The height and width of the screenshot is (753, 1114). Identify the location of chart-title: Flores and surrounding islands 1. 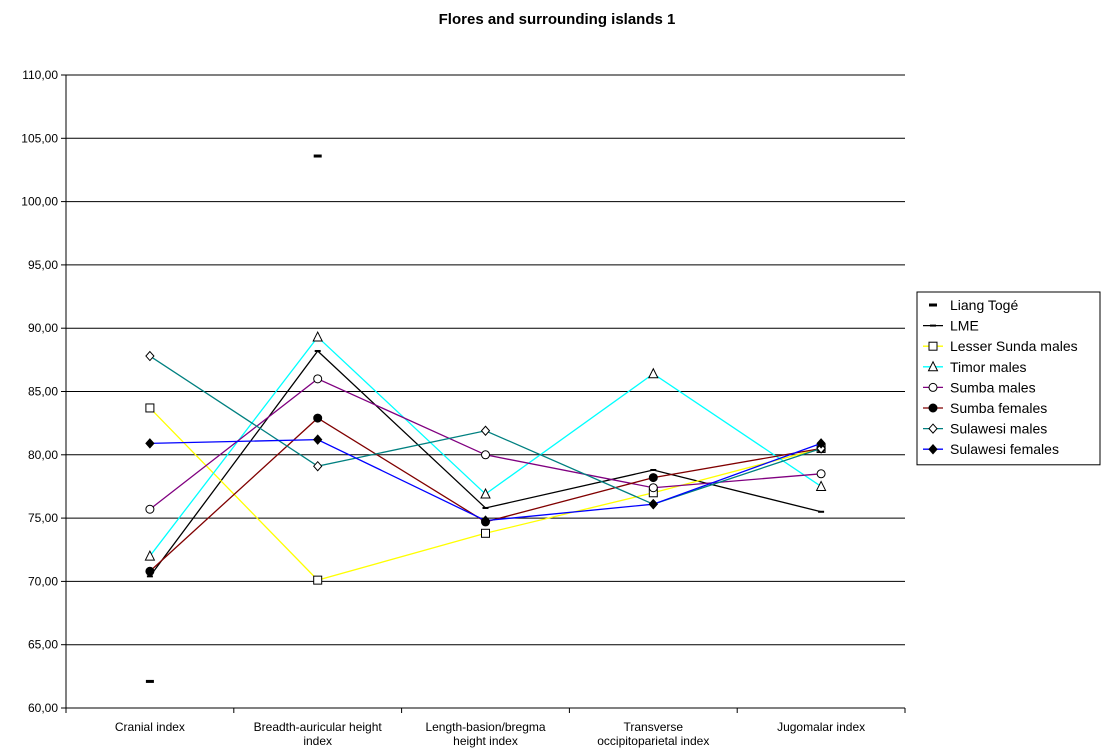
(557, 19).